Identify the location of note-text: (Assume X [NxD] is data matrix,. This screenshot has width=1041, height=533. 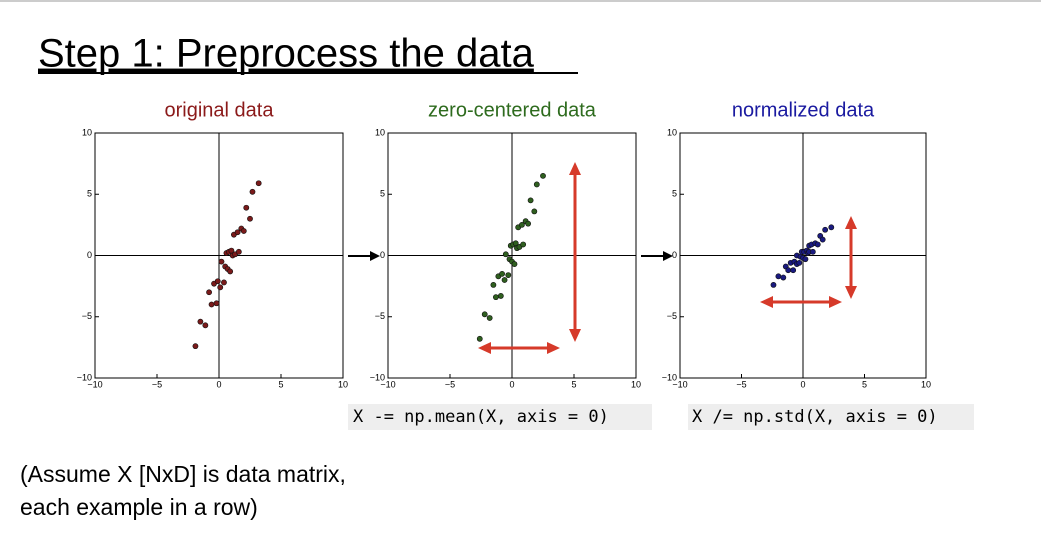
(183, 474).